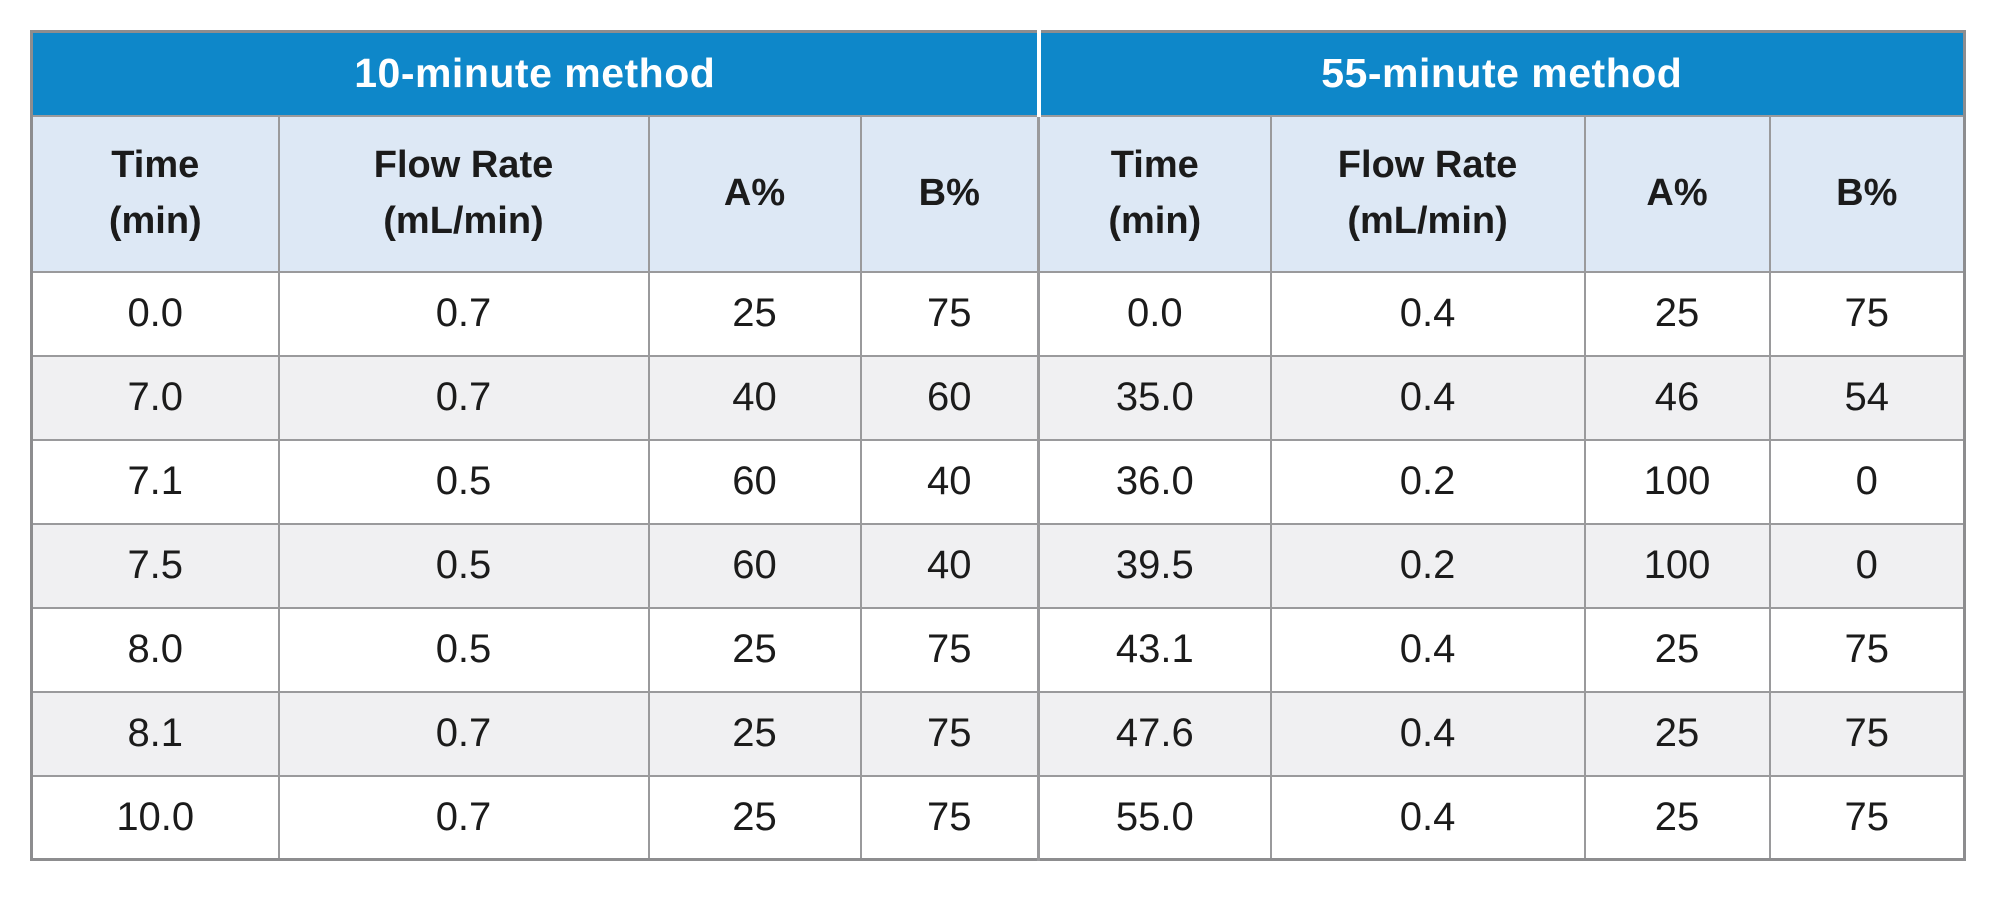 The image size is (2000, 914). I want to click on table-cell: 7.1, so click(155, 481).